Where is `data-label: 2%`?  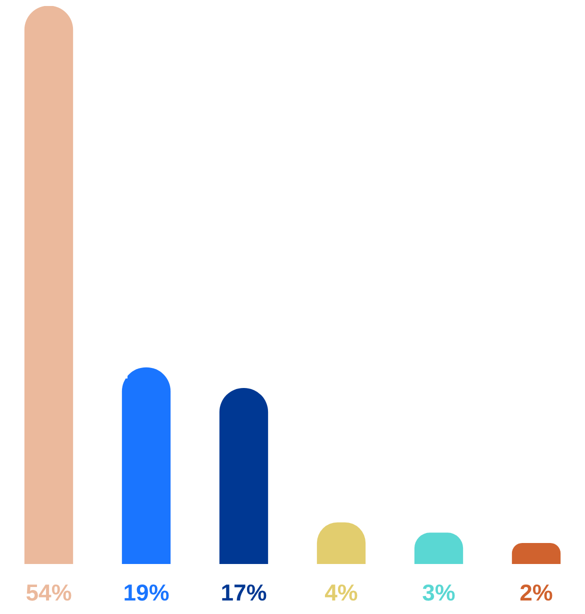
data-label: 2% is located at coordinates (536, 592).